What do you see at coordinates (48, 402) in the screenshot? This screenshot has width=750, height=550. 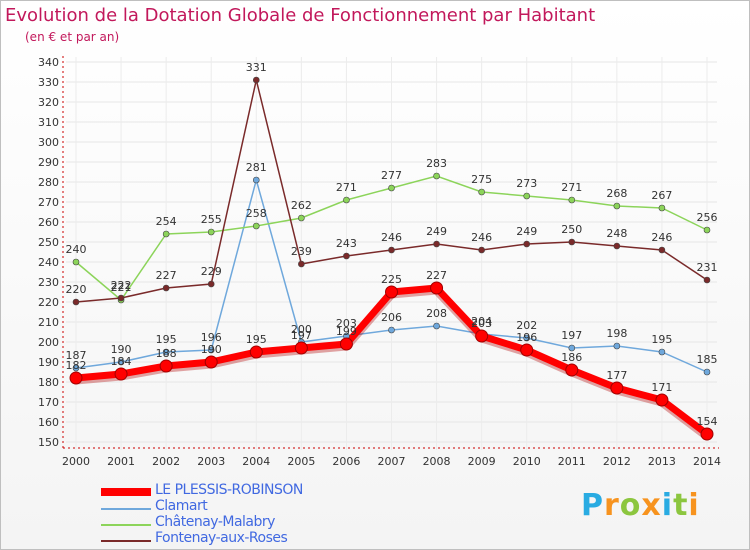 I see `y-tick-label: 170` at bounding box center [48, 402].